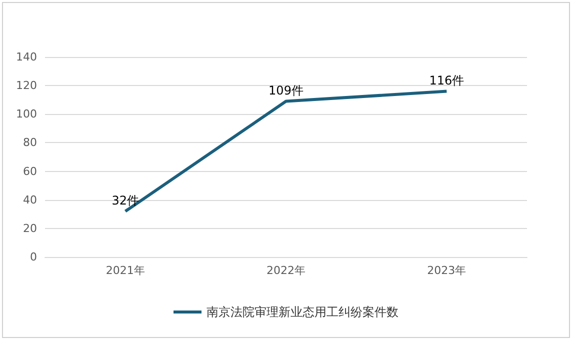 Image resolution: width=574 pixels, height=342 pixels. What do you see at coordinates (446, 270) in the screenshot?
I see `x-tick-label: 2023年` at bounding box center [446, 270].